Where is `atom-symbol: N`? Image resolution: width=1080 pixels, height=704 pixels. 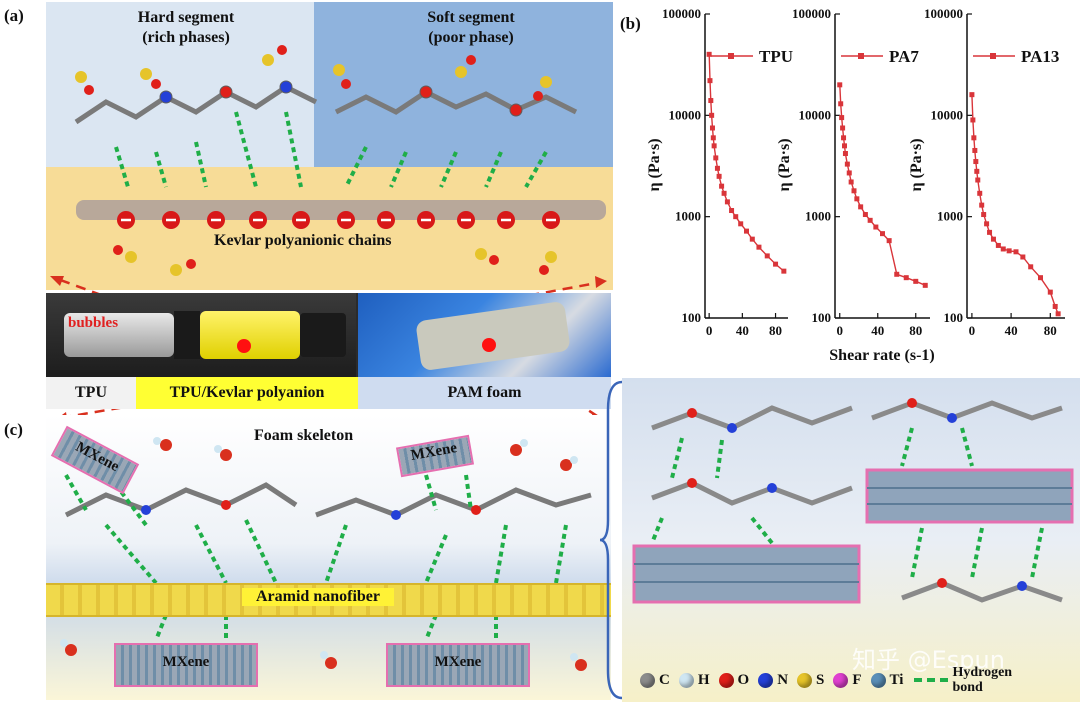 atom-symbol: N is located at coordinates (783, 679).